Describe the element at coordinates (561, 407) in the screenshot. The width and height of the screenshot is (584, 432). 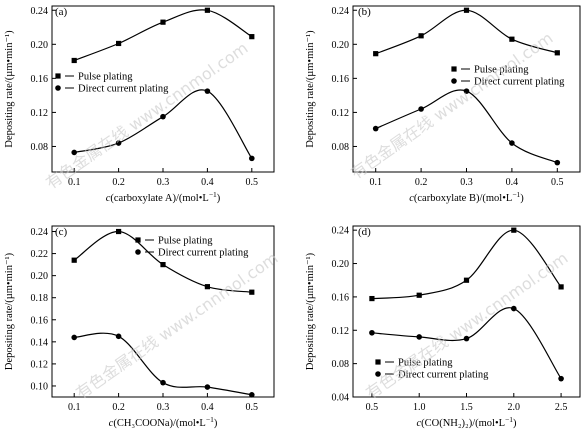
I see `x-tick-label: 2.5` at that location.